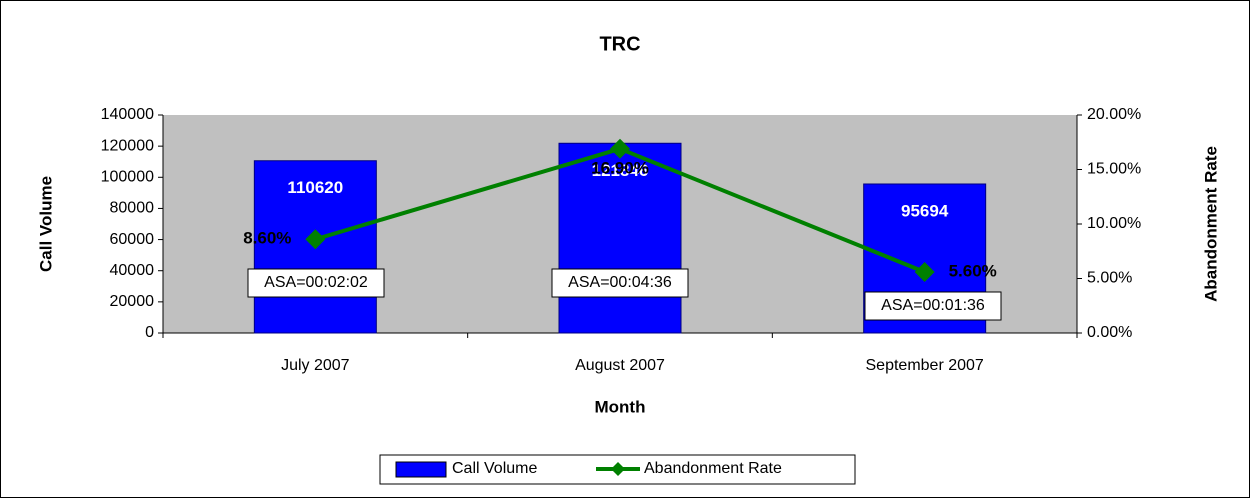 This screenshot has width=1250, height=498. What do you see at coordinates (132, 208) in the screenshot?
I see `y-tick-label: 80000` at bounding box center [132, 208].